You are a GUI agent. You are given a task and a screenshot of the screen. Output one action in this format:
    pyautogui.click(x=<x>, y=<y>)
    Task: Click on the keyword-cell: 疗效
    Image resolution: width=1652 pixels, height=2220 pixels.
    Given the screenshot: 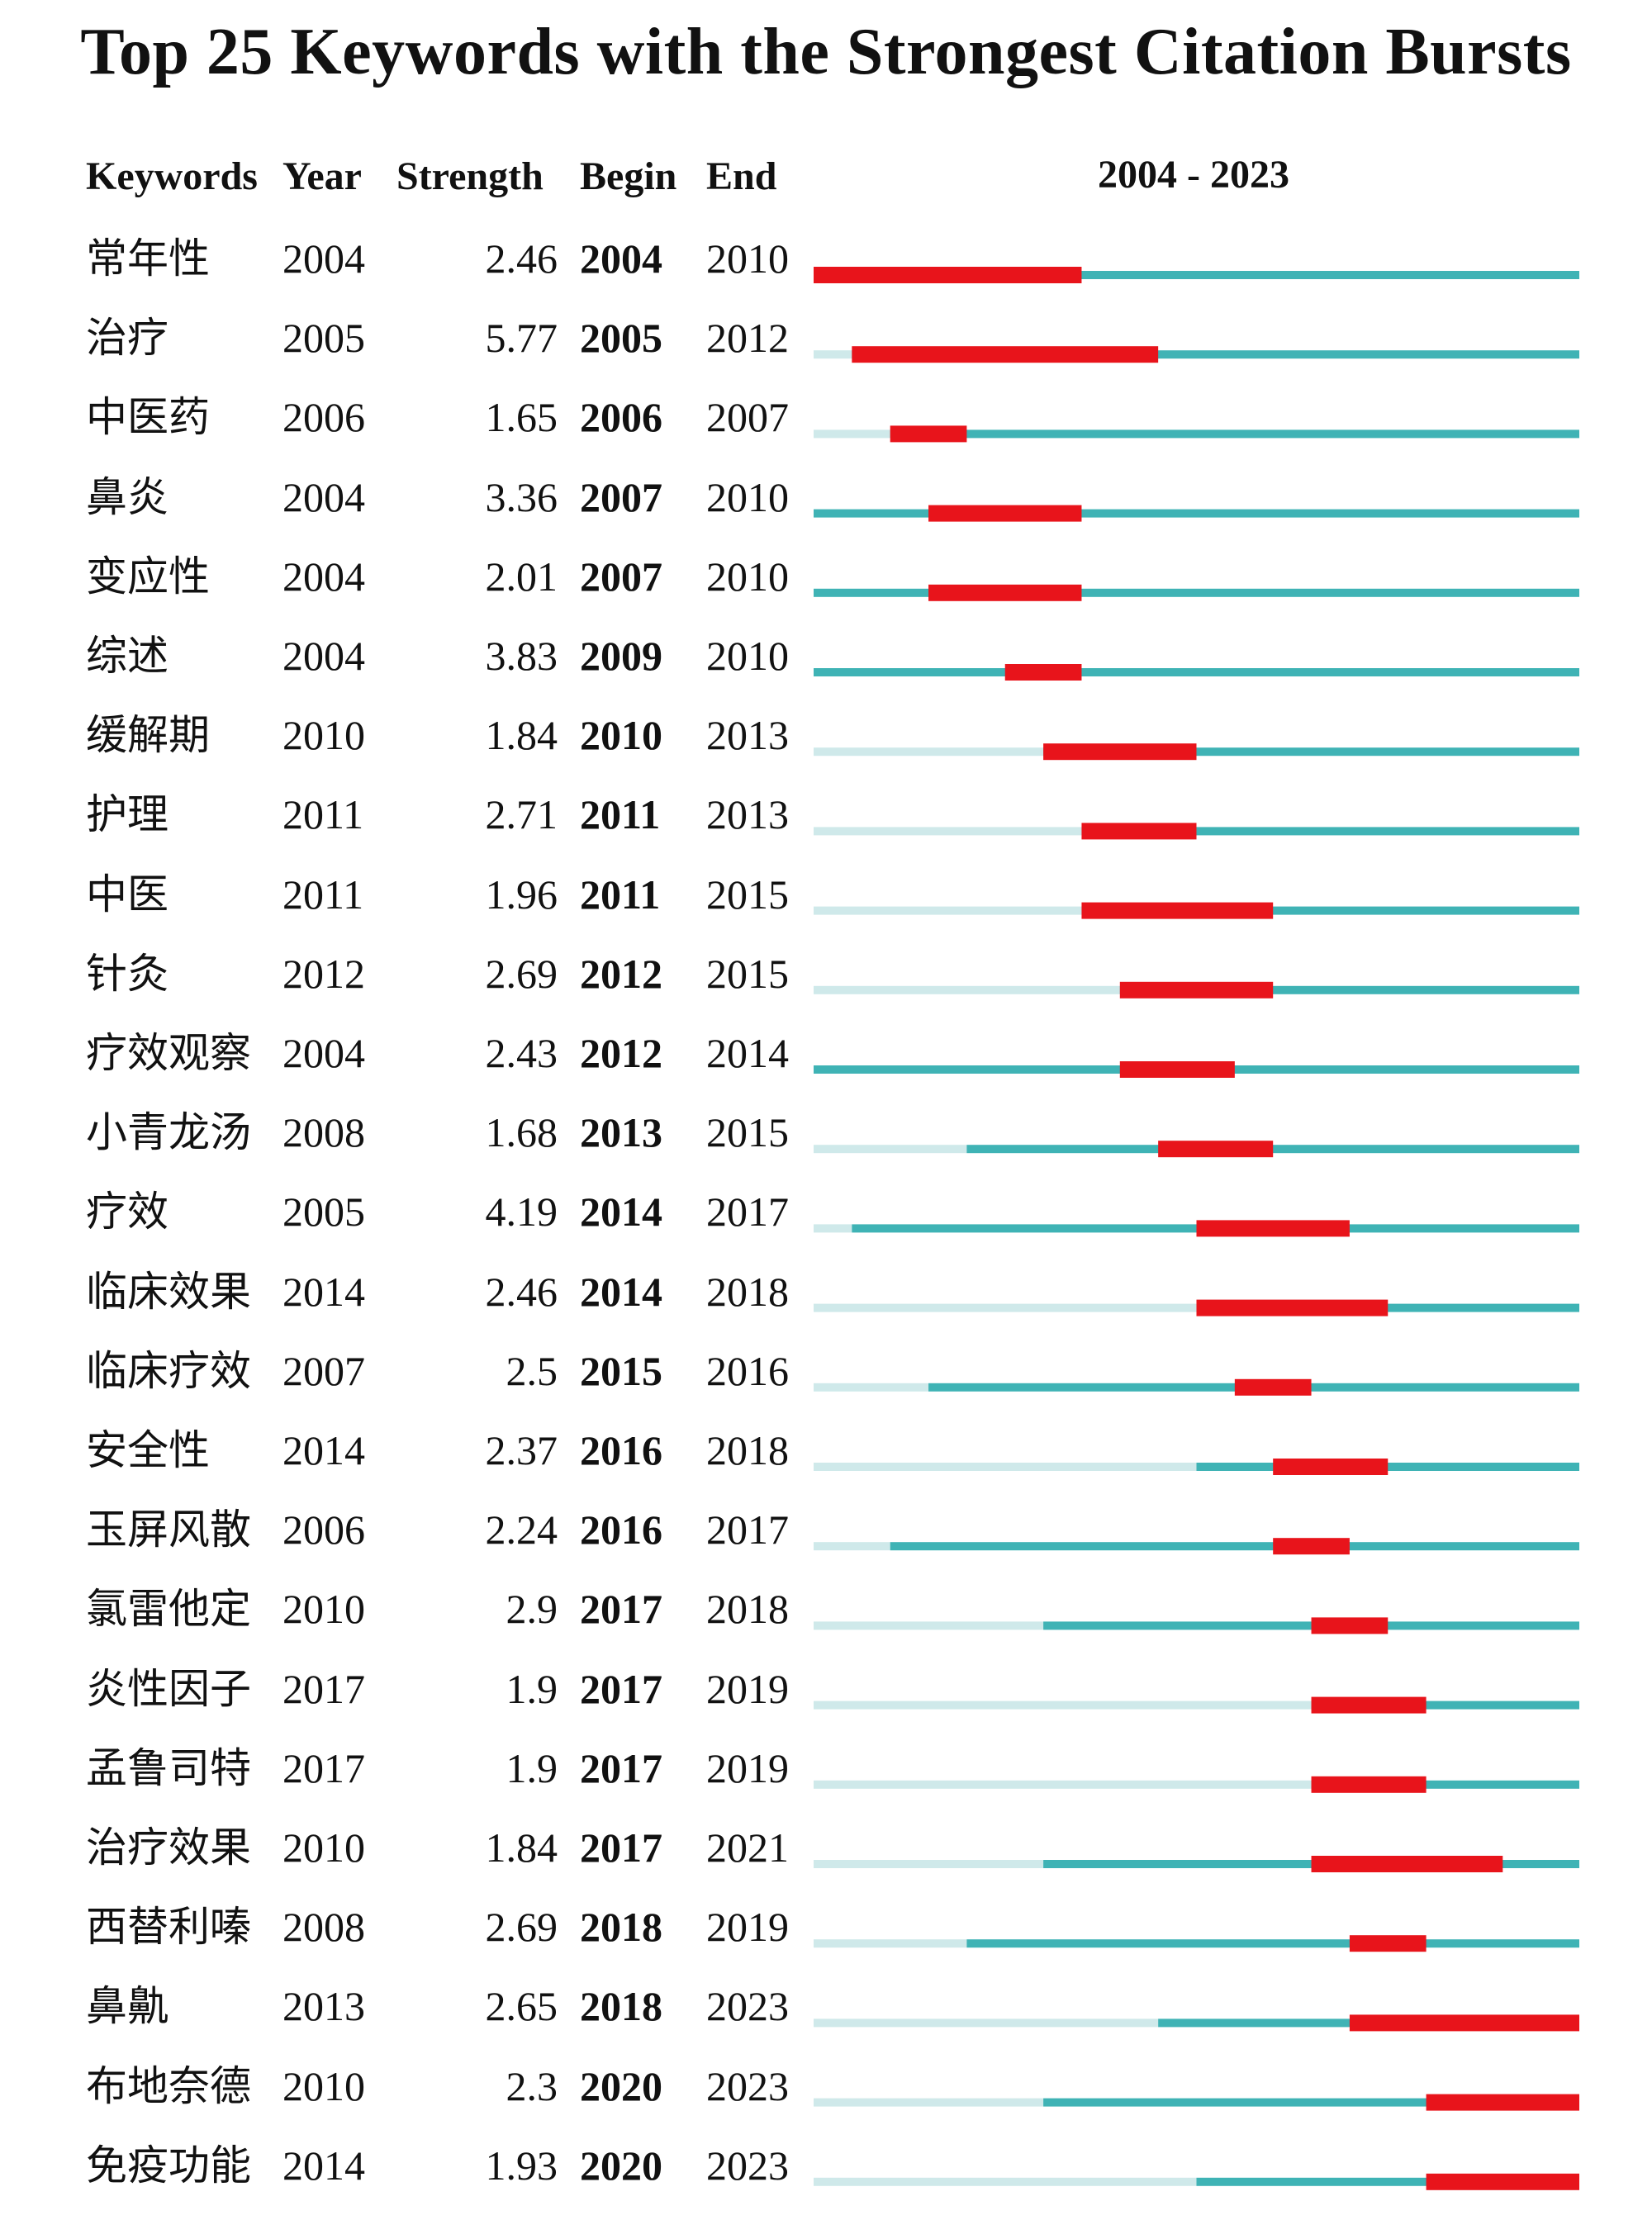 What is the action you would take?
    pyautogui.click(x=127, y=1212)
    